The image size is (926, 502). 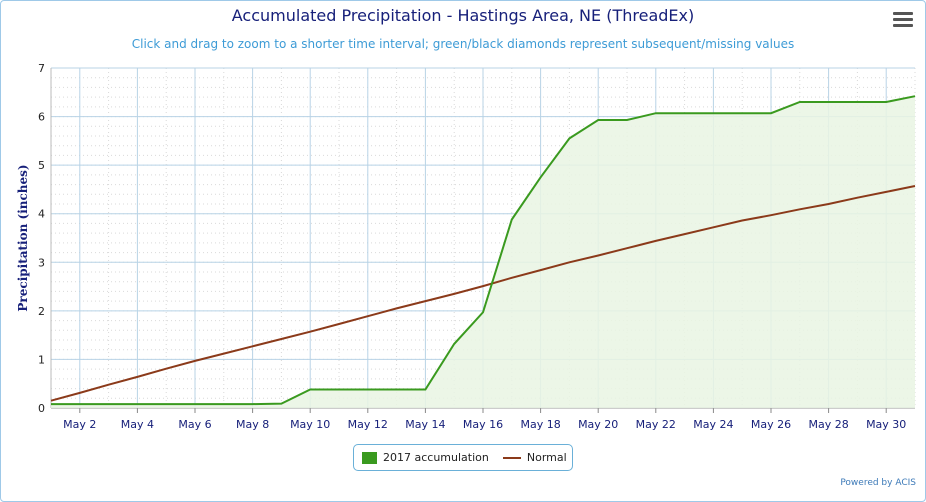 I want to click on legend-item-accumulation: 2017 accumulation, so click(x=425, y=457).